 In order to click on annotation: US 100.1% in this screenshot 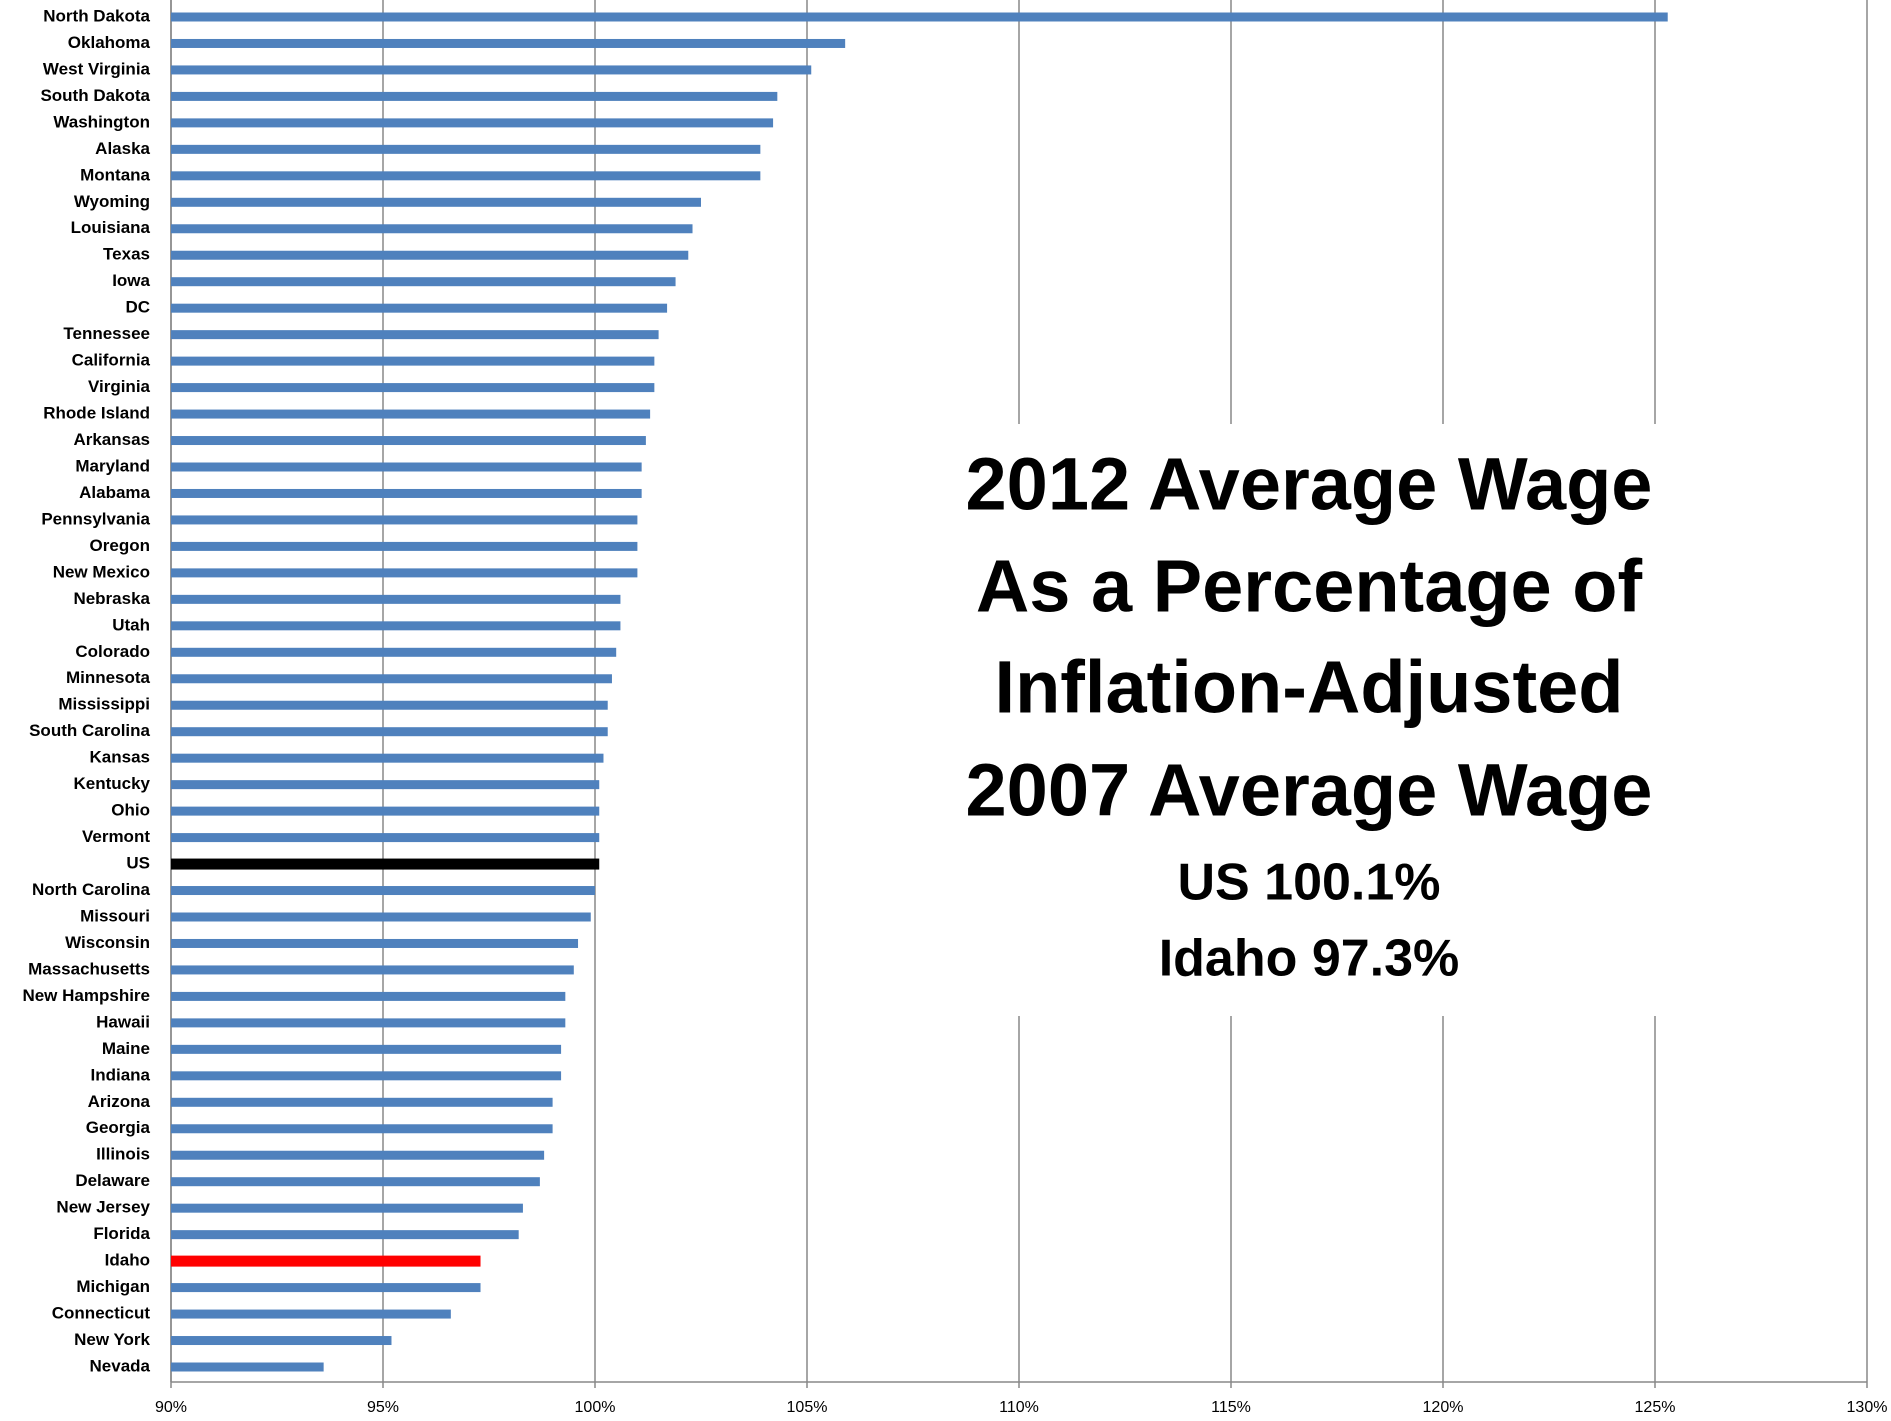, I will do `click(1308, 883)`.